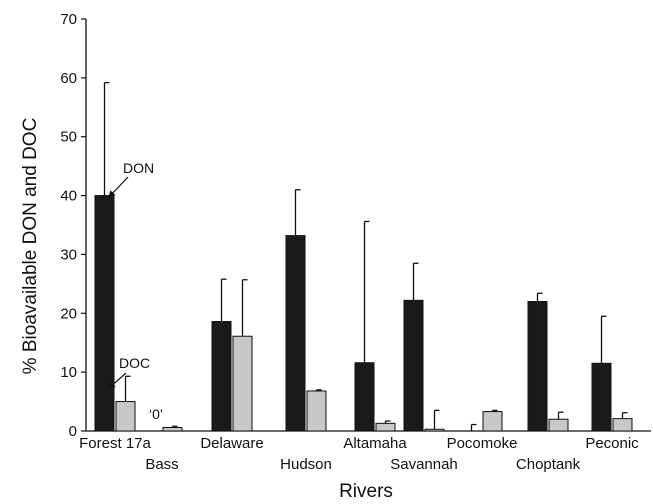 This screenshot has height=504, width=653. I want to click on category-label: Forest 17a, so click(115, 443).